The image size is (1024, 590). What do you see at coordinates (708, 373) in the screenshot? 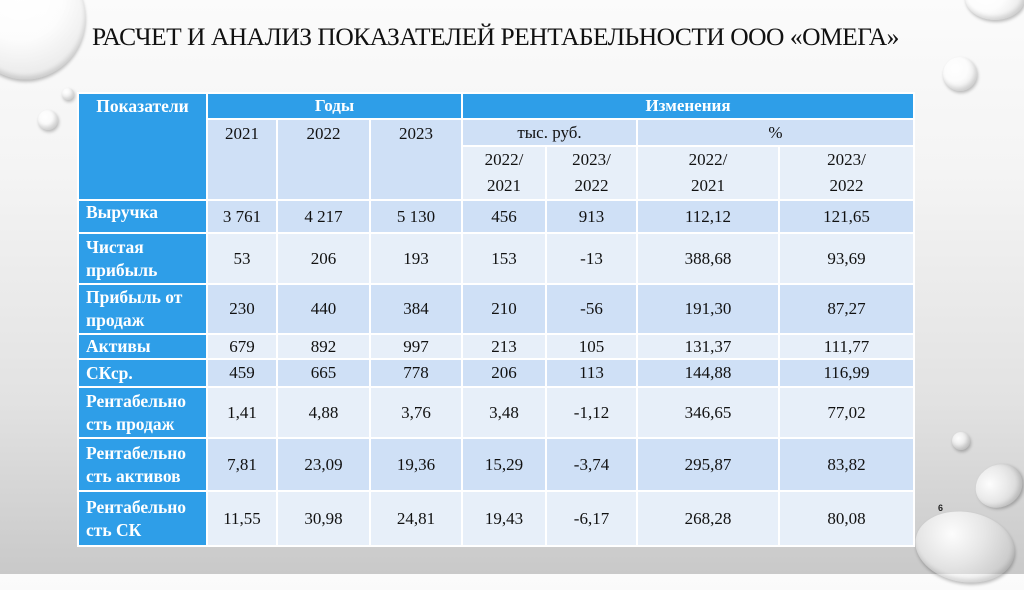
I see `cell: 144,88` at bounding box center [708, 373].